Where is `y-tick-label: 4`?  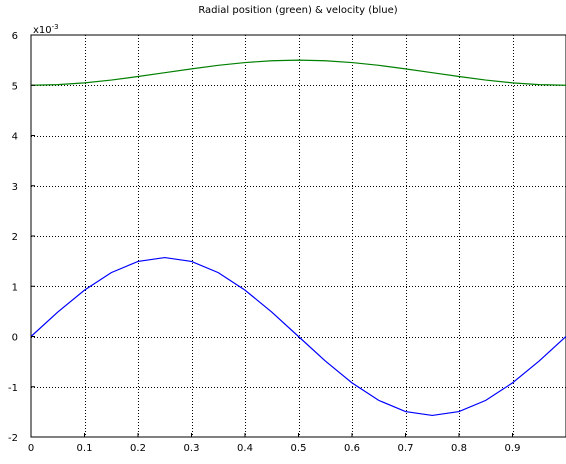
y-tick-label: 4 is located at coordinates (15, 137).